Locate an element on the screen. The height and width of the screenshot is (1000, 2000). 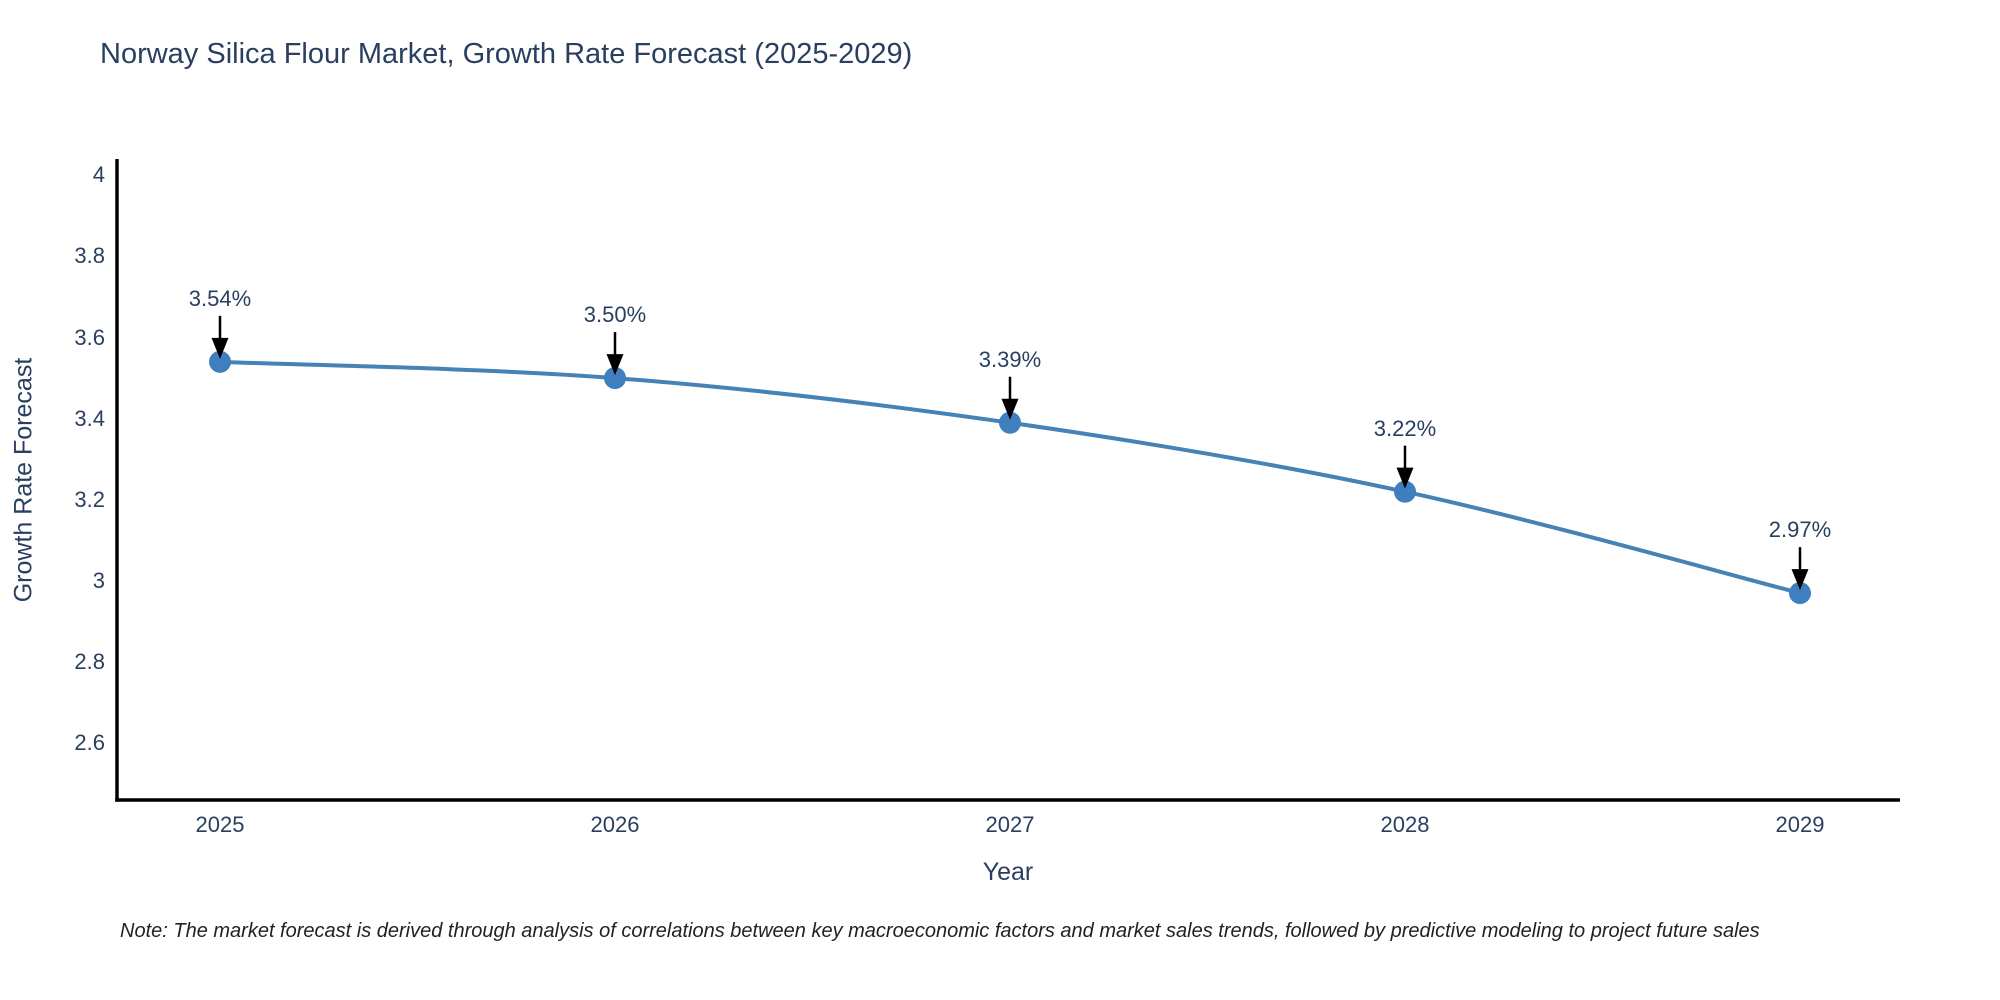
y-tick-label: 3.4 is located at coordinates (89, 418).